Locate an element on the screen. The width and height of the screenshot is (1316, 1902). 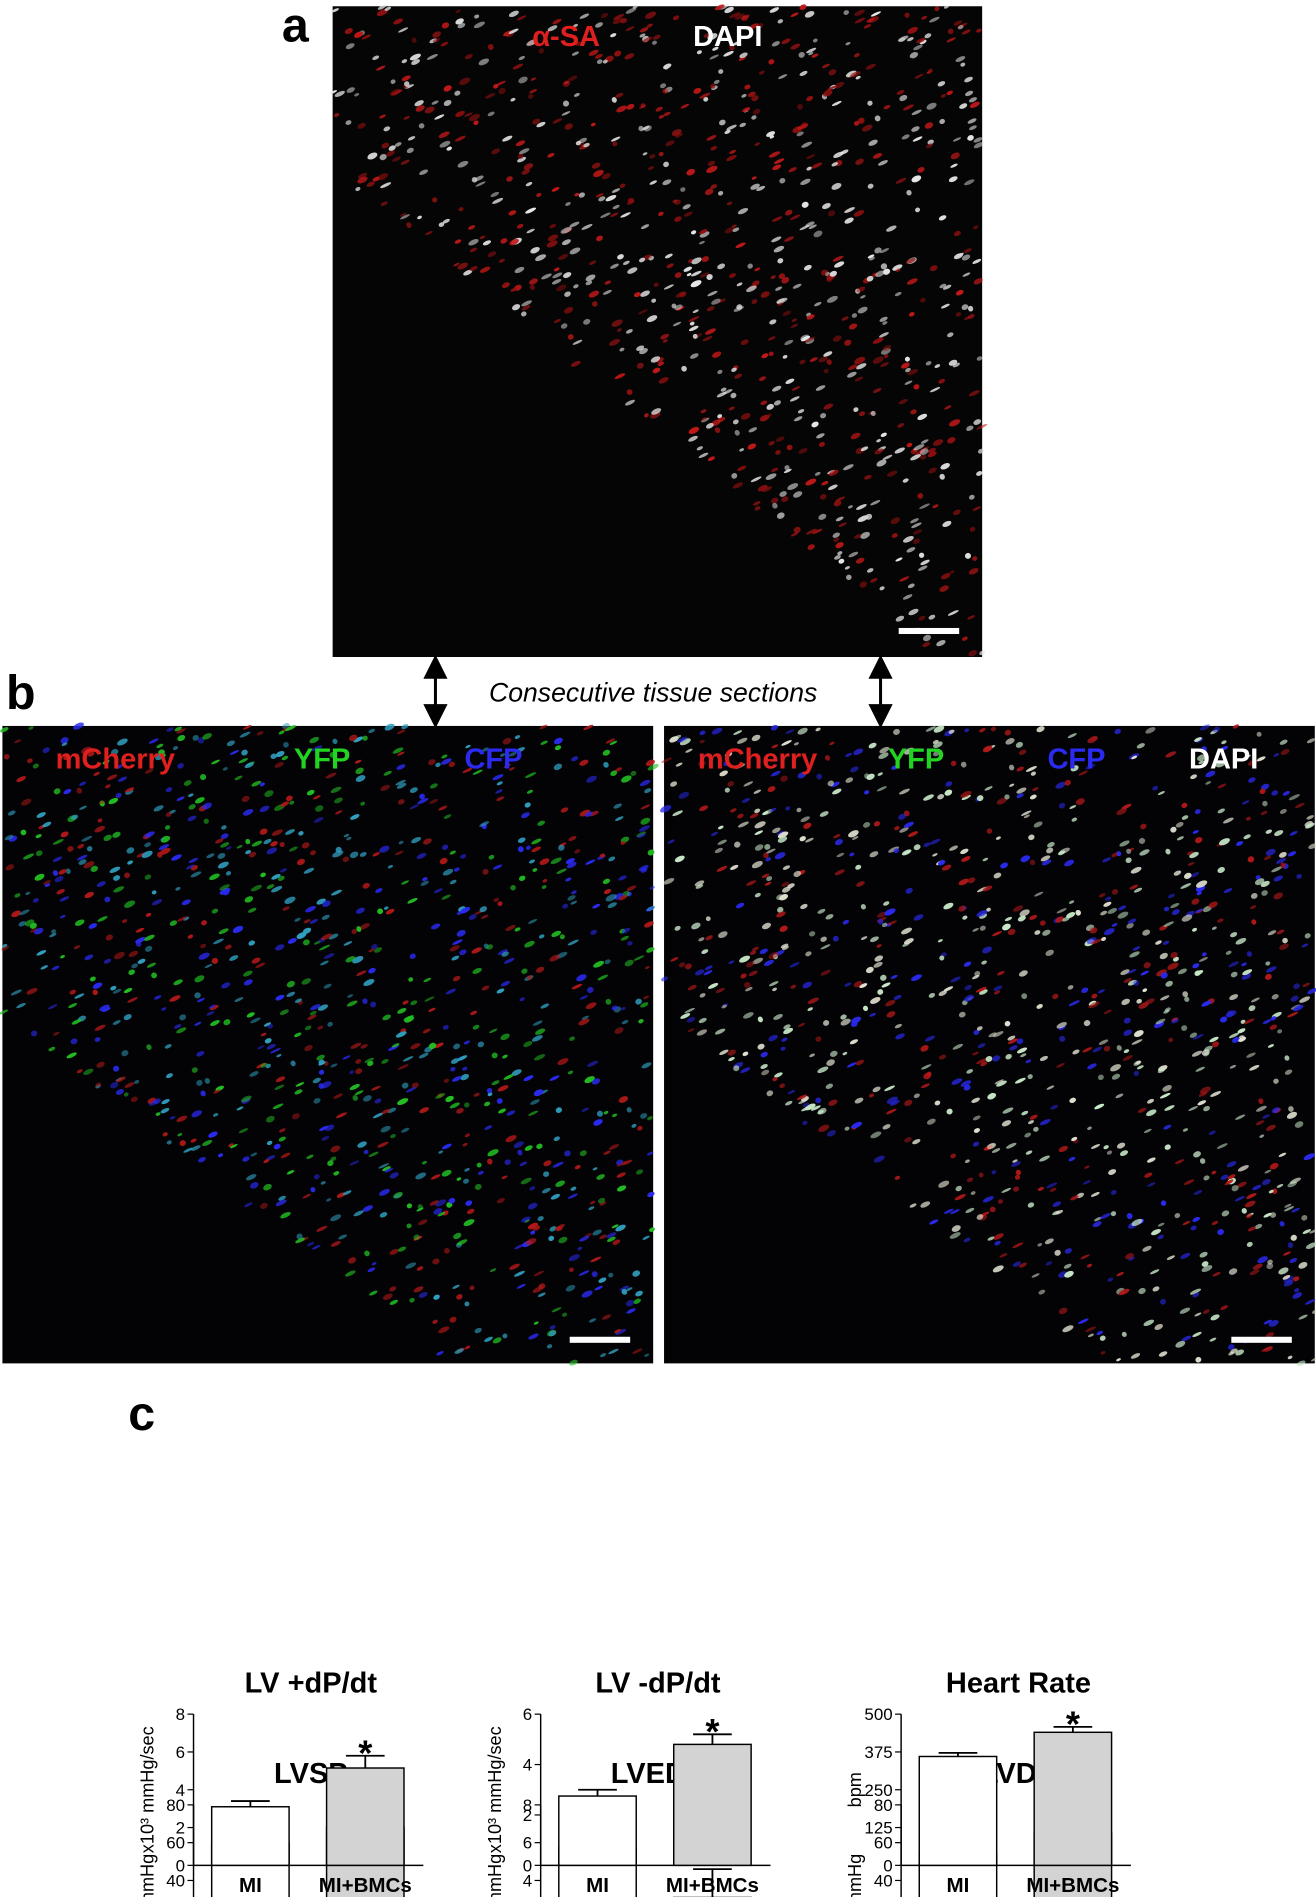
panel-label: b is located at coordinates (21, 693).